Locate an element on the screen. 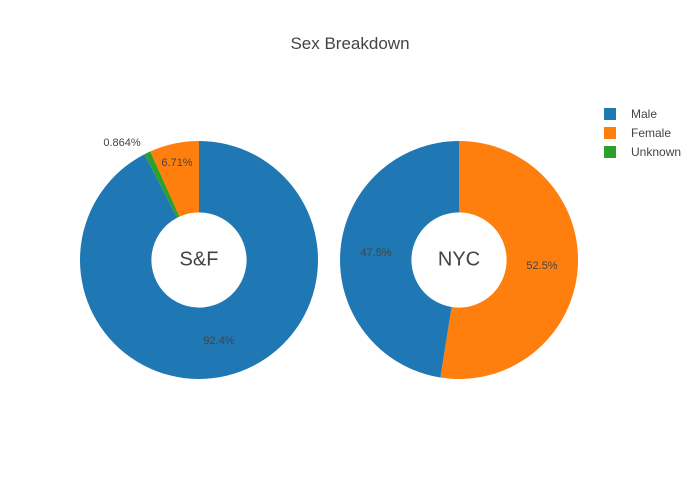  legend-label-unknown: Unknown is located at coordinates (656, 151).